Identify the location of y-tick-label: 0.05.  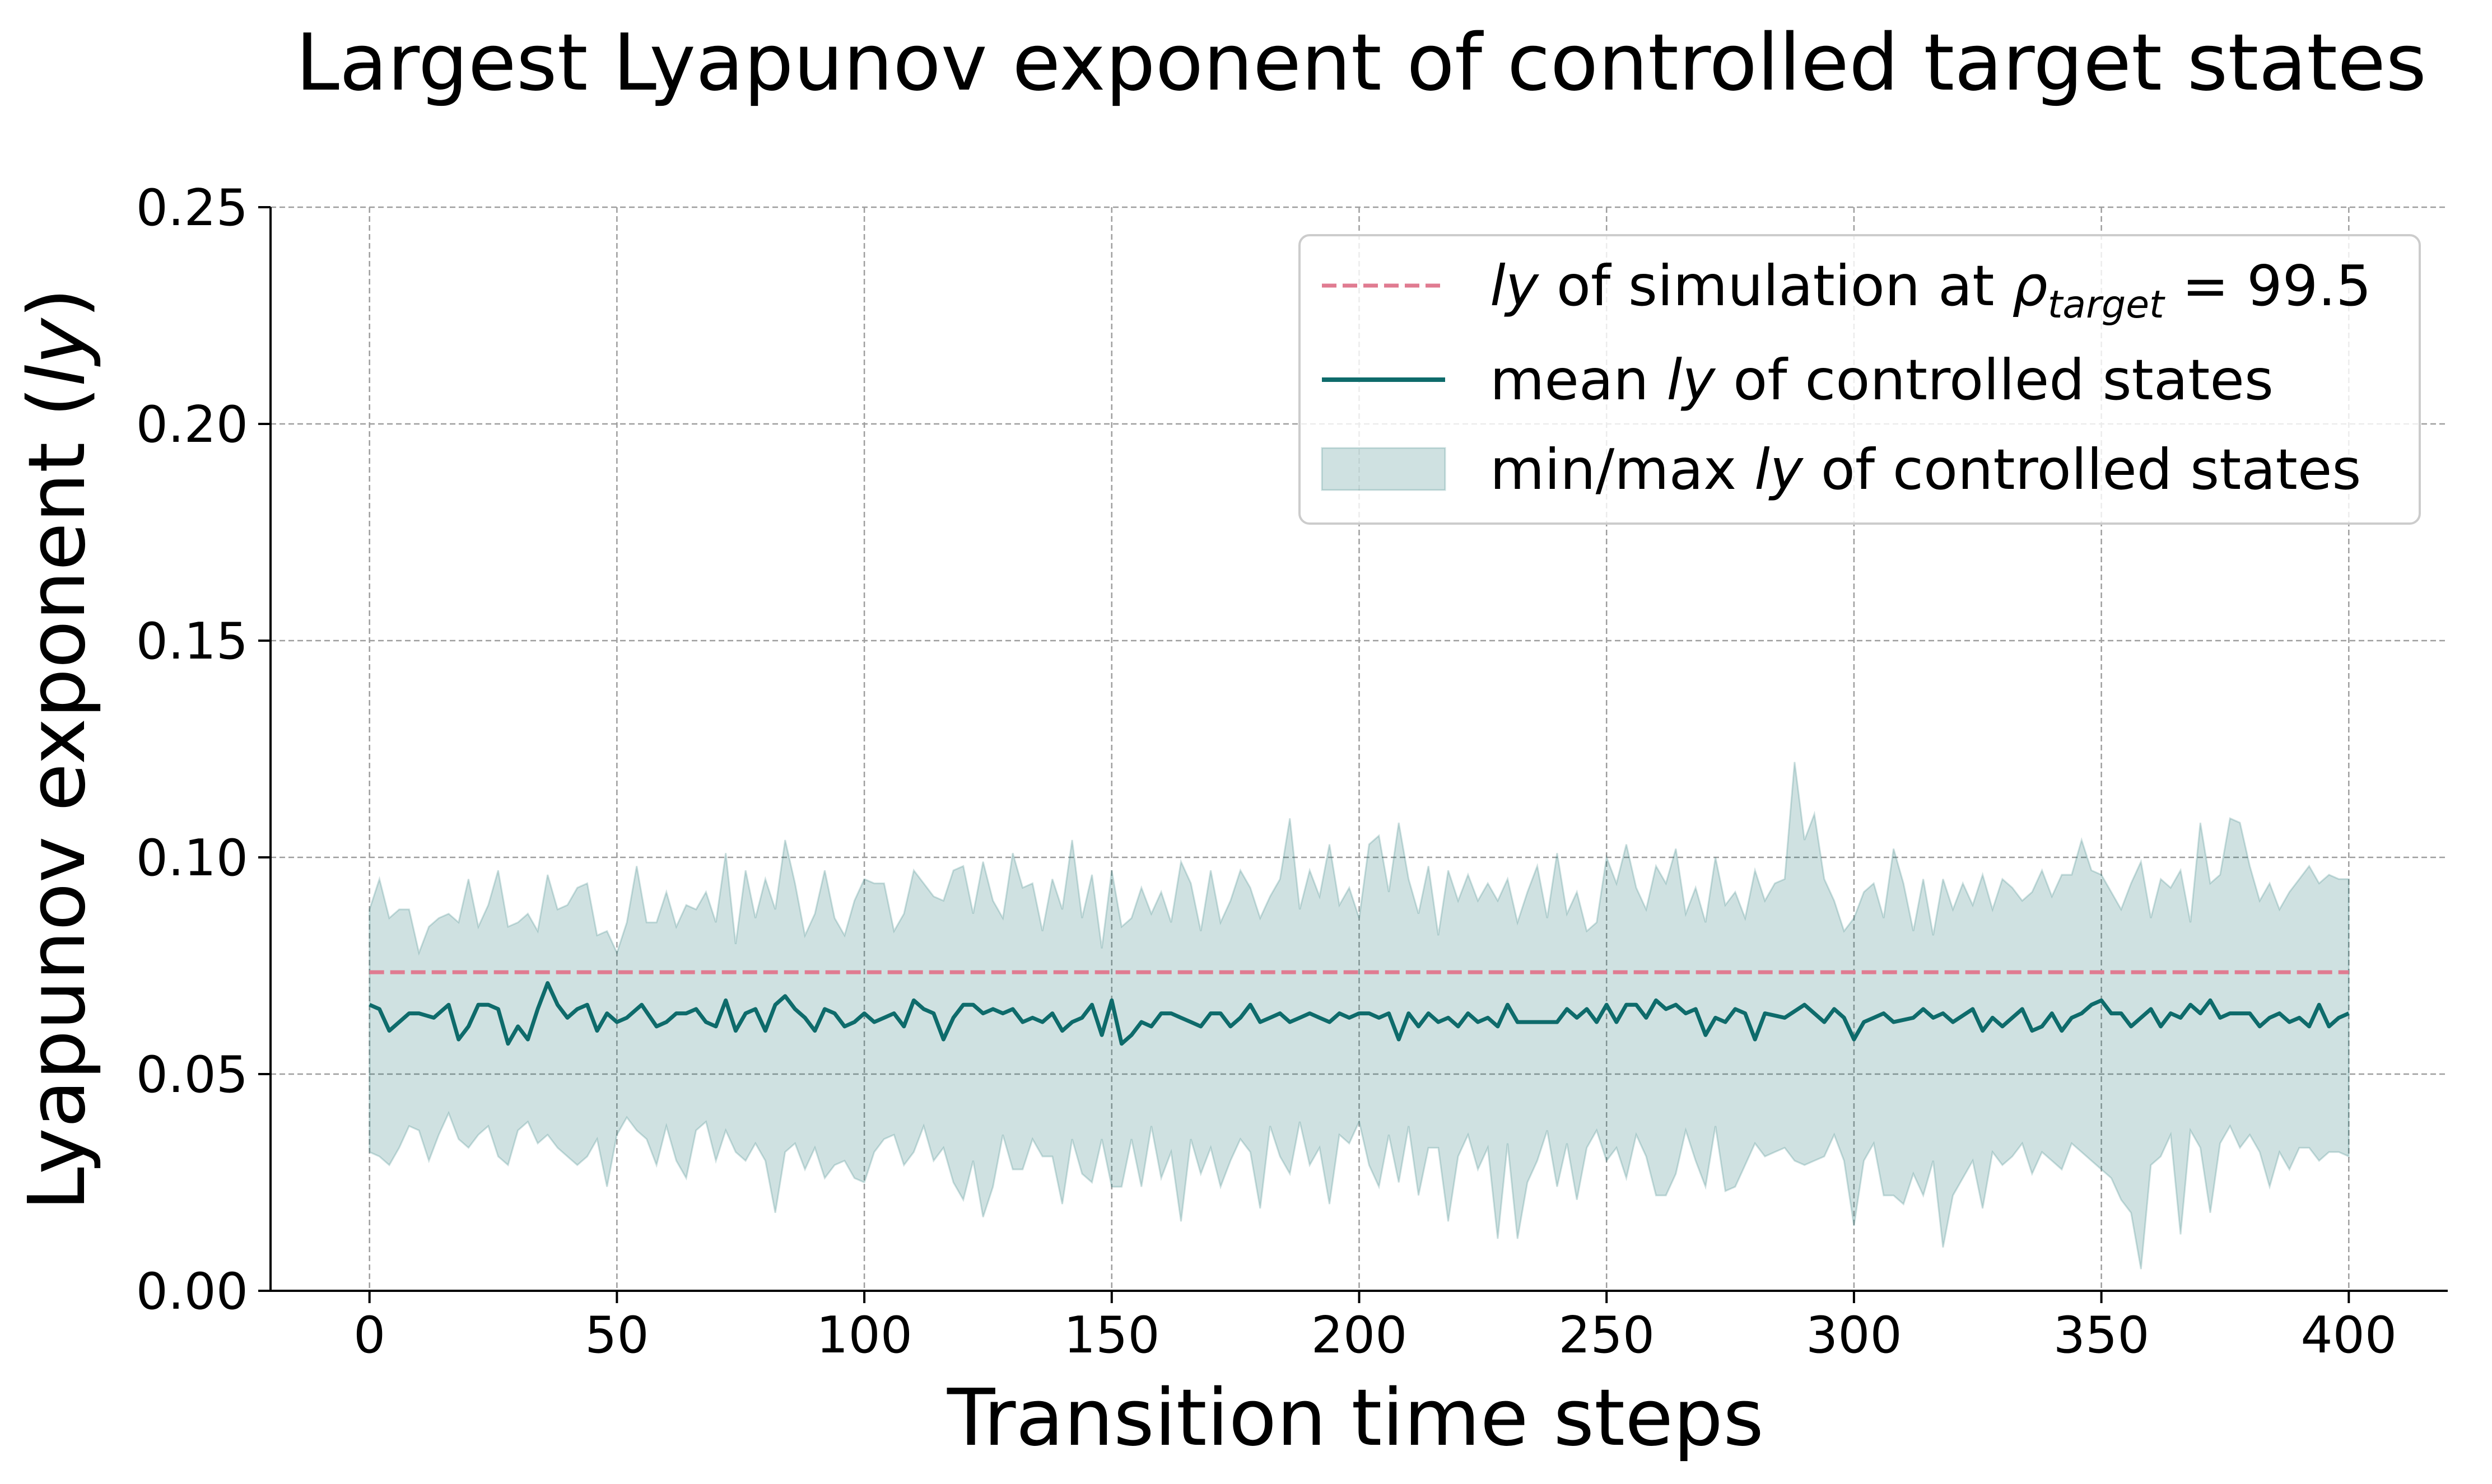
(192, 1075).